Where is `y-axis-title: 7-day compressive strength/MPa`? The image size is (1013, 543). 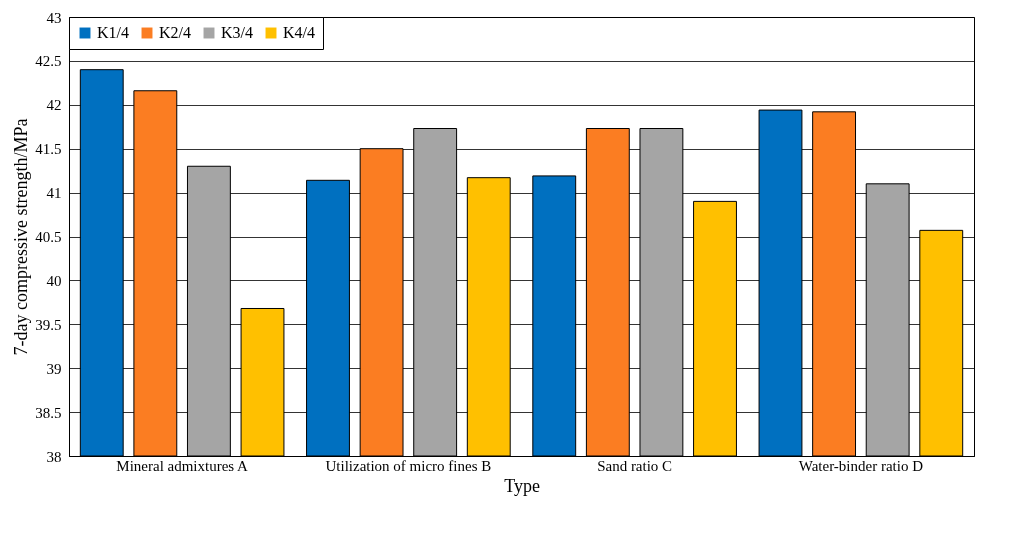 y-axis-title: 7-day compressive strength/MPa is located at coordinates (21, 237).